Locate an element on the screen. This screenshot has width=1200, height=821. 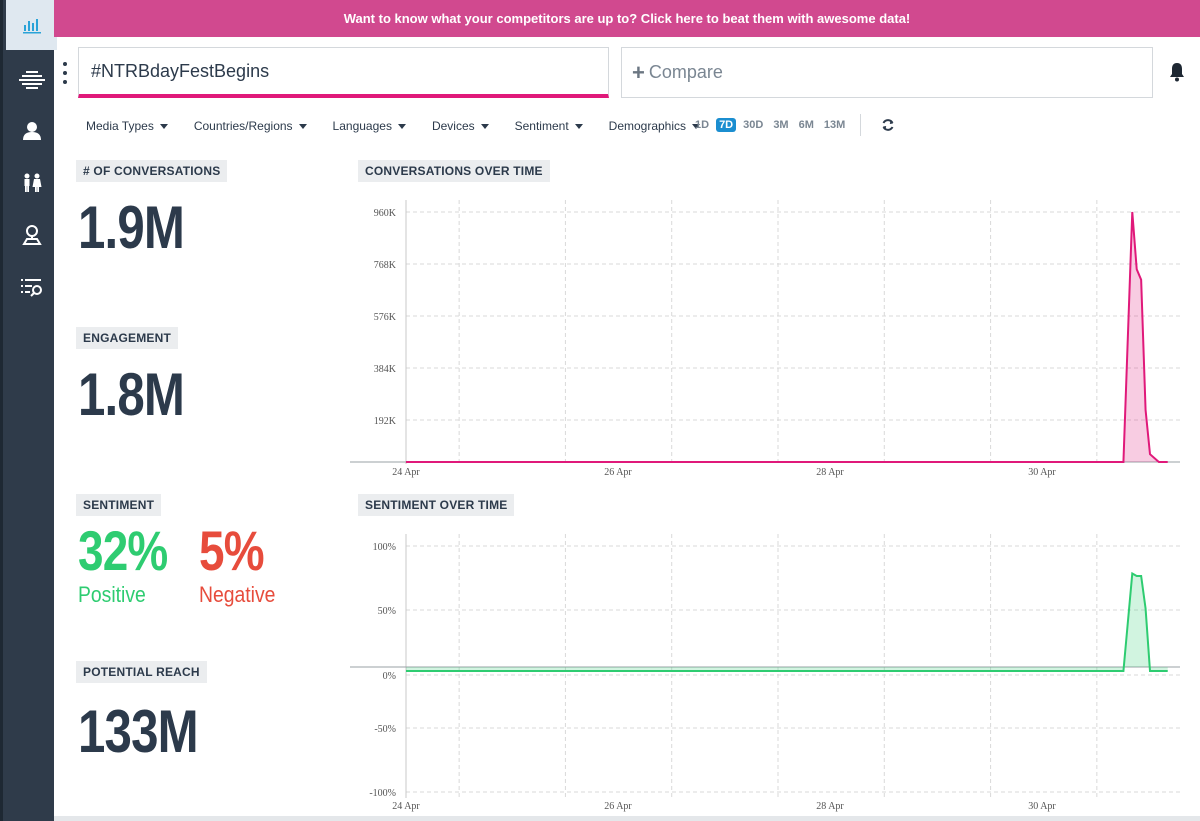
range-7d: 7D is located at coordinates (726, 125).